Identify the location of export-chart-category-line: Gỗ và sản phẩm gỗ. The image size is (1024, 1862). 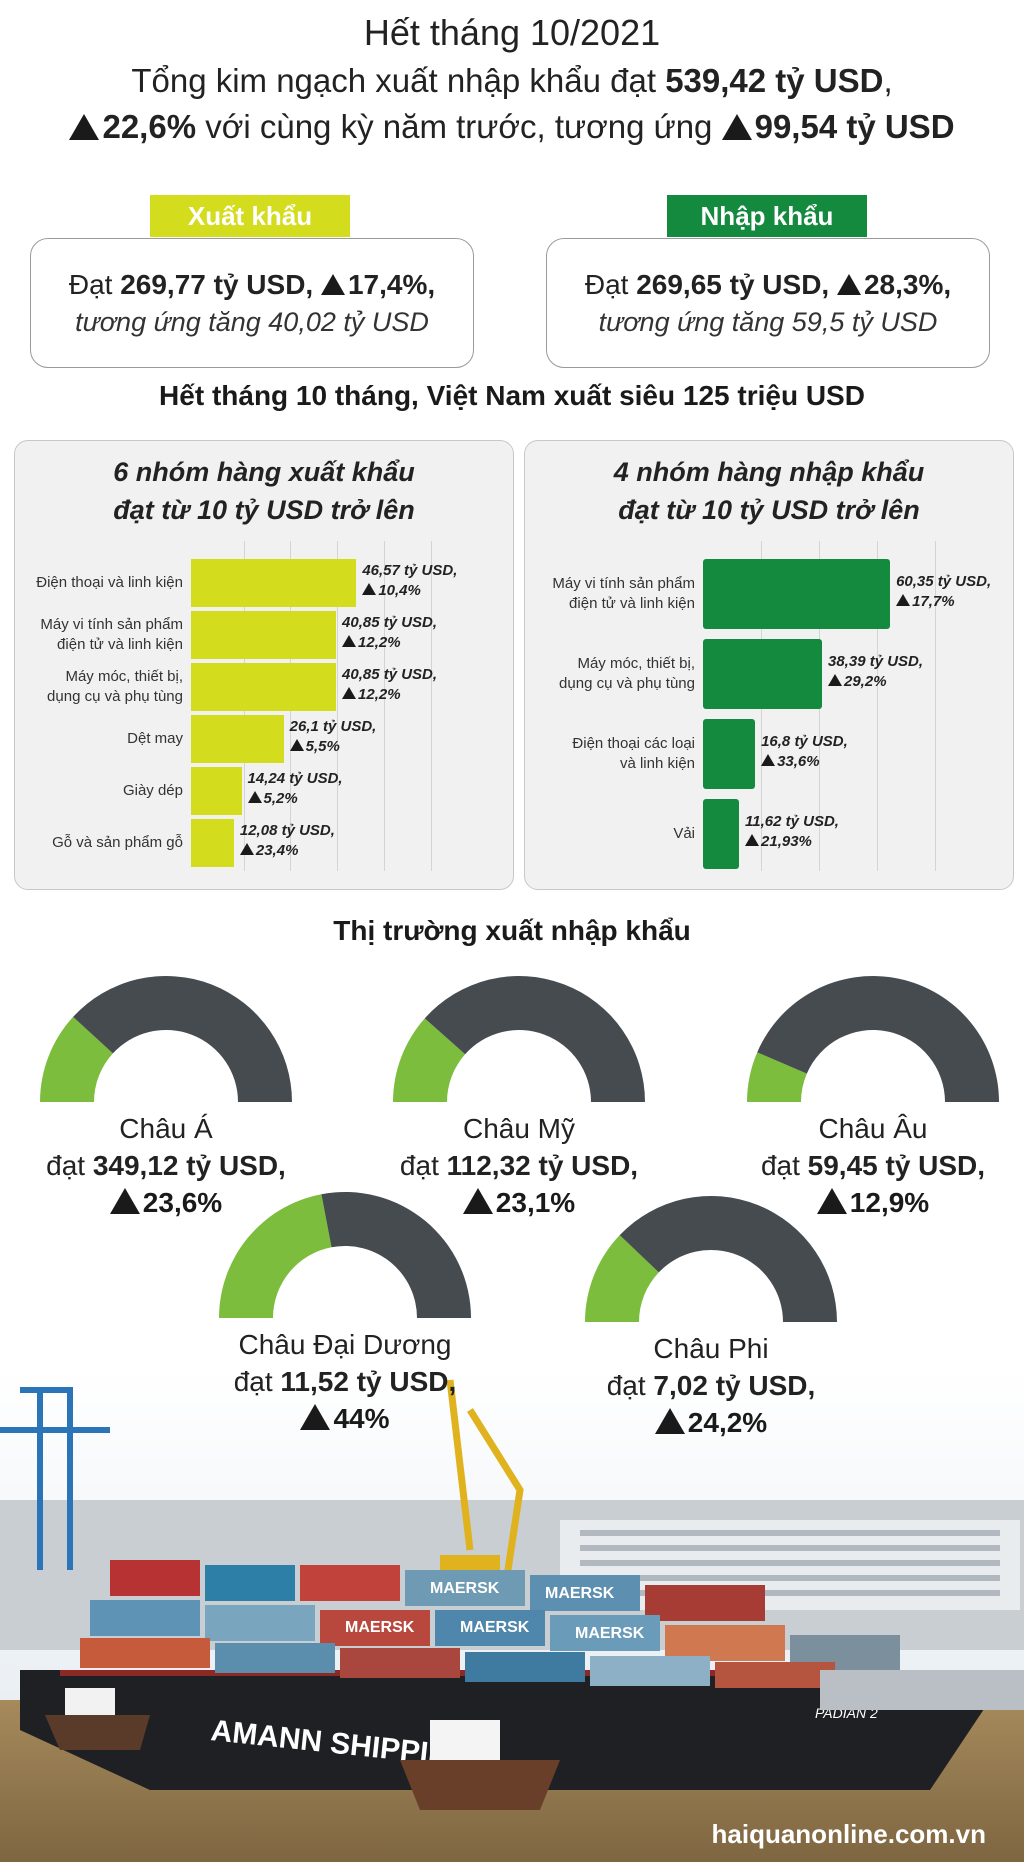
(117, 842).